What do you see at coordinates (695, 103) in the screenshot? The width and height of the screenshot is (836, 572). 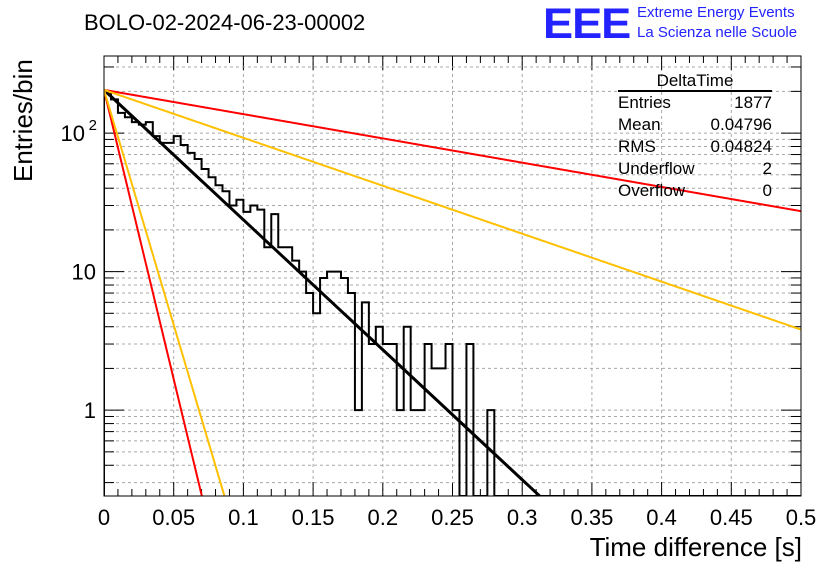 I see `stats-row-entries: Entries 1877` at bounding box center [695, 103].